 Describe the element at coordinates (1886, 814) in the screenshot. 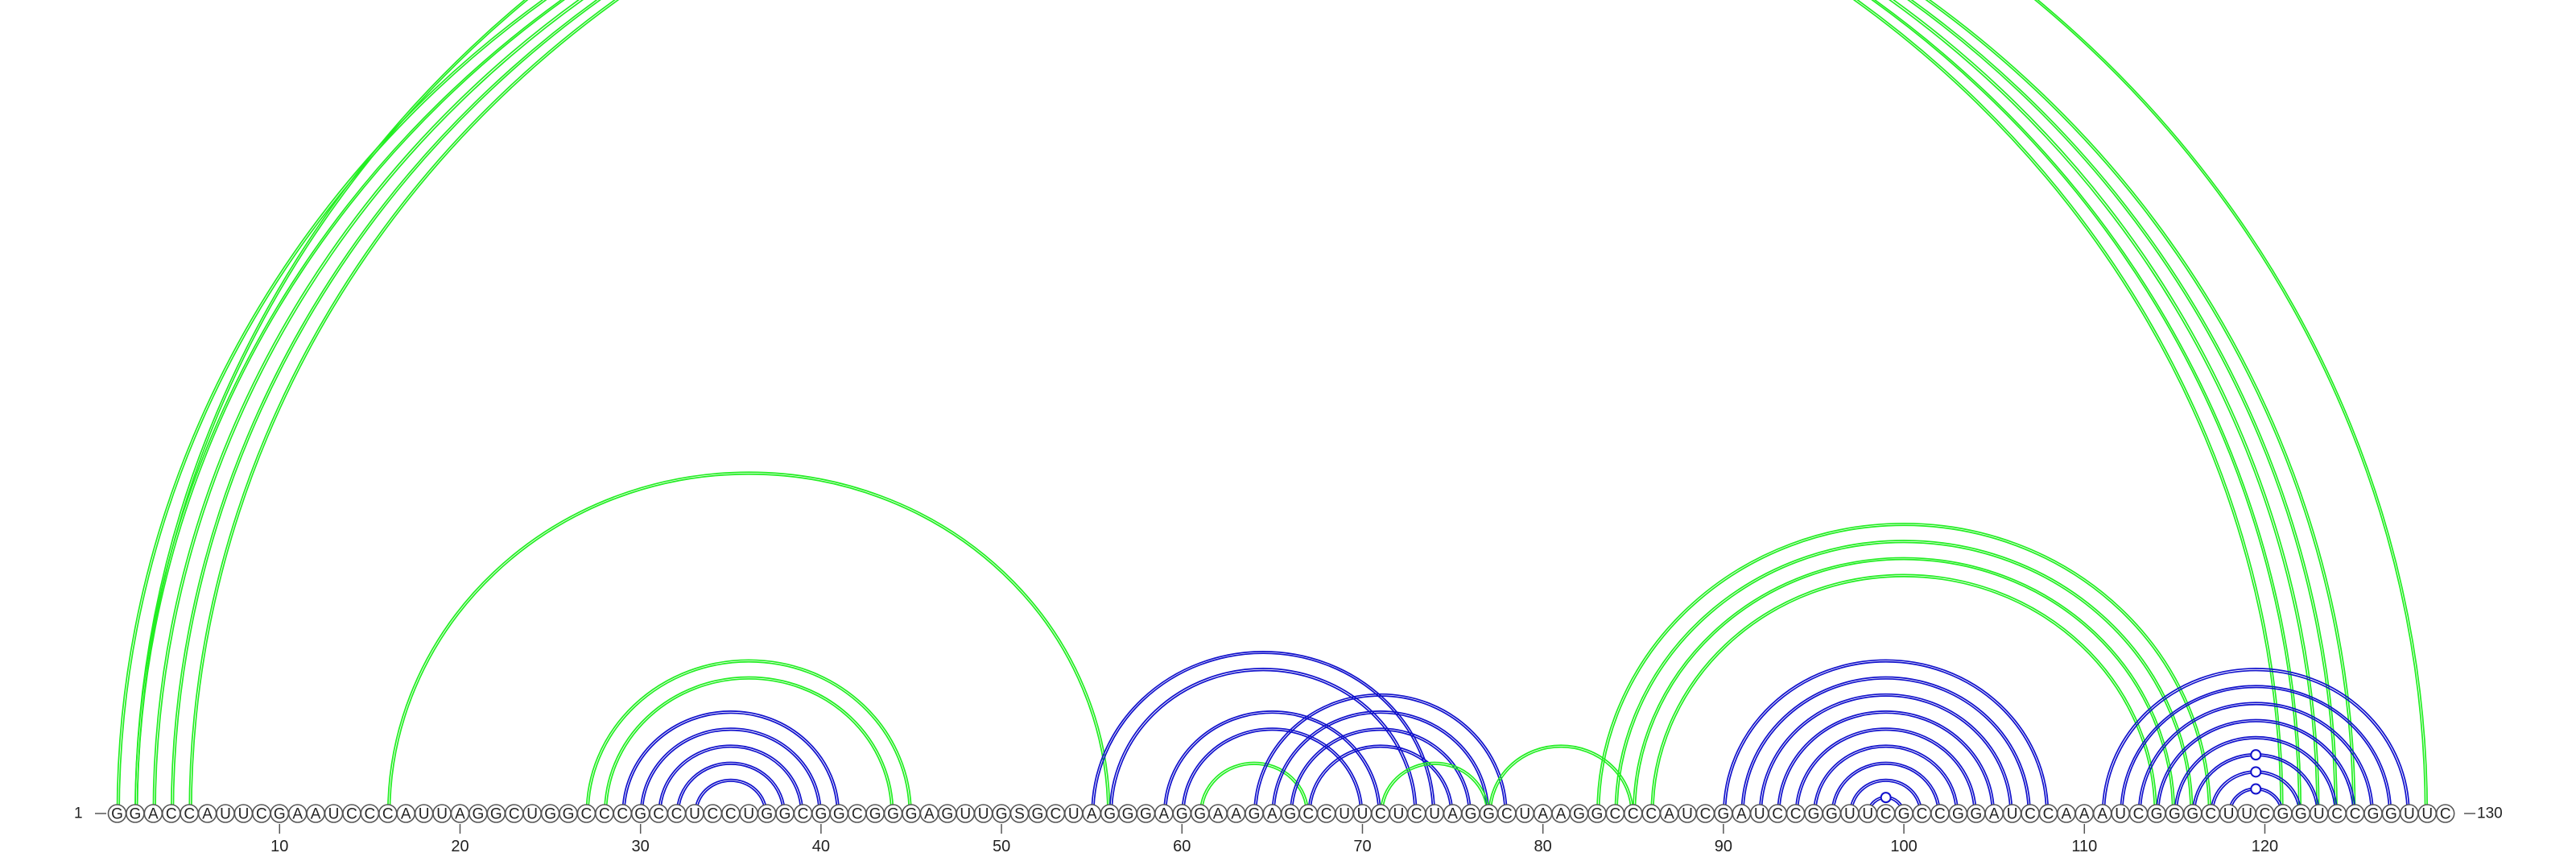

I see `nucleotide-99-letter: C` at that location.